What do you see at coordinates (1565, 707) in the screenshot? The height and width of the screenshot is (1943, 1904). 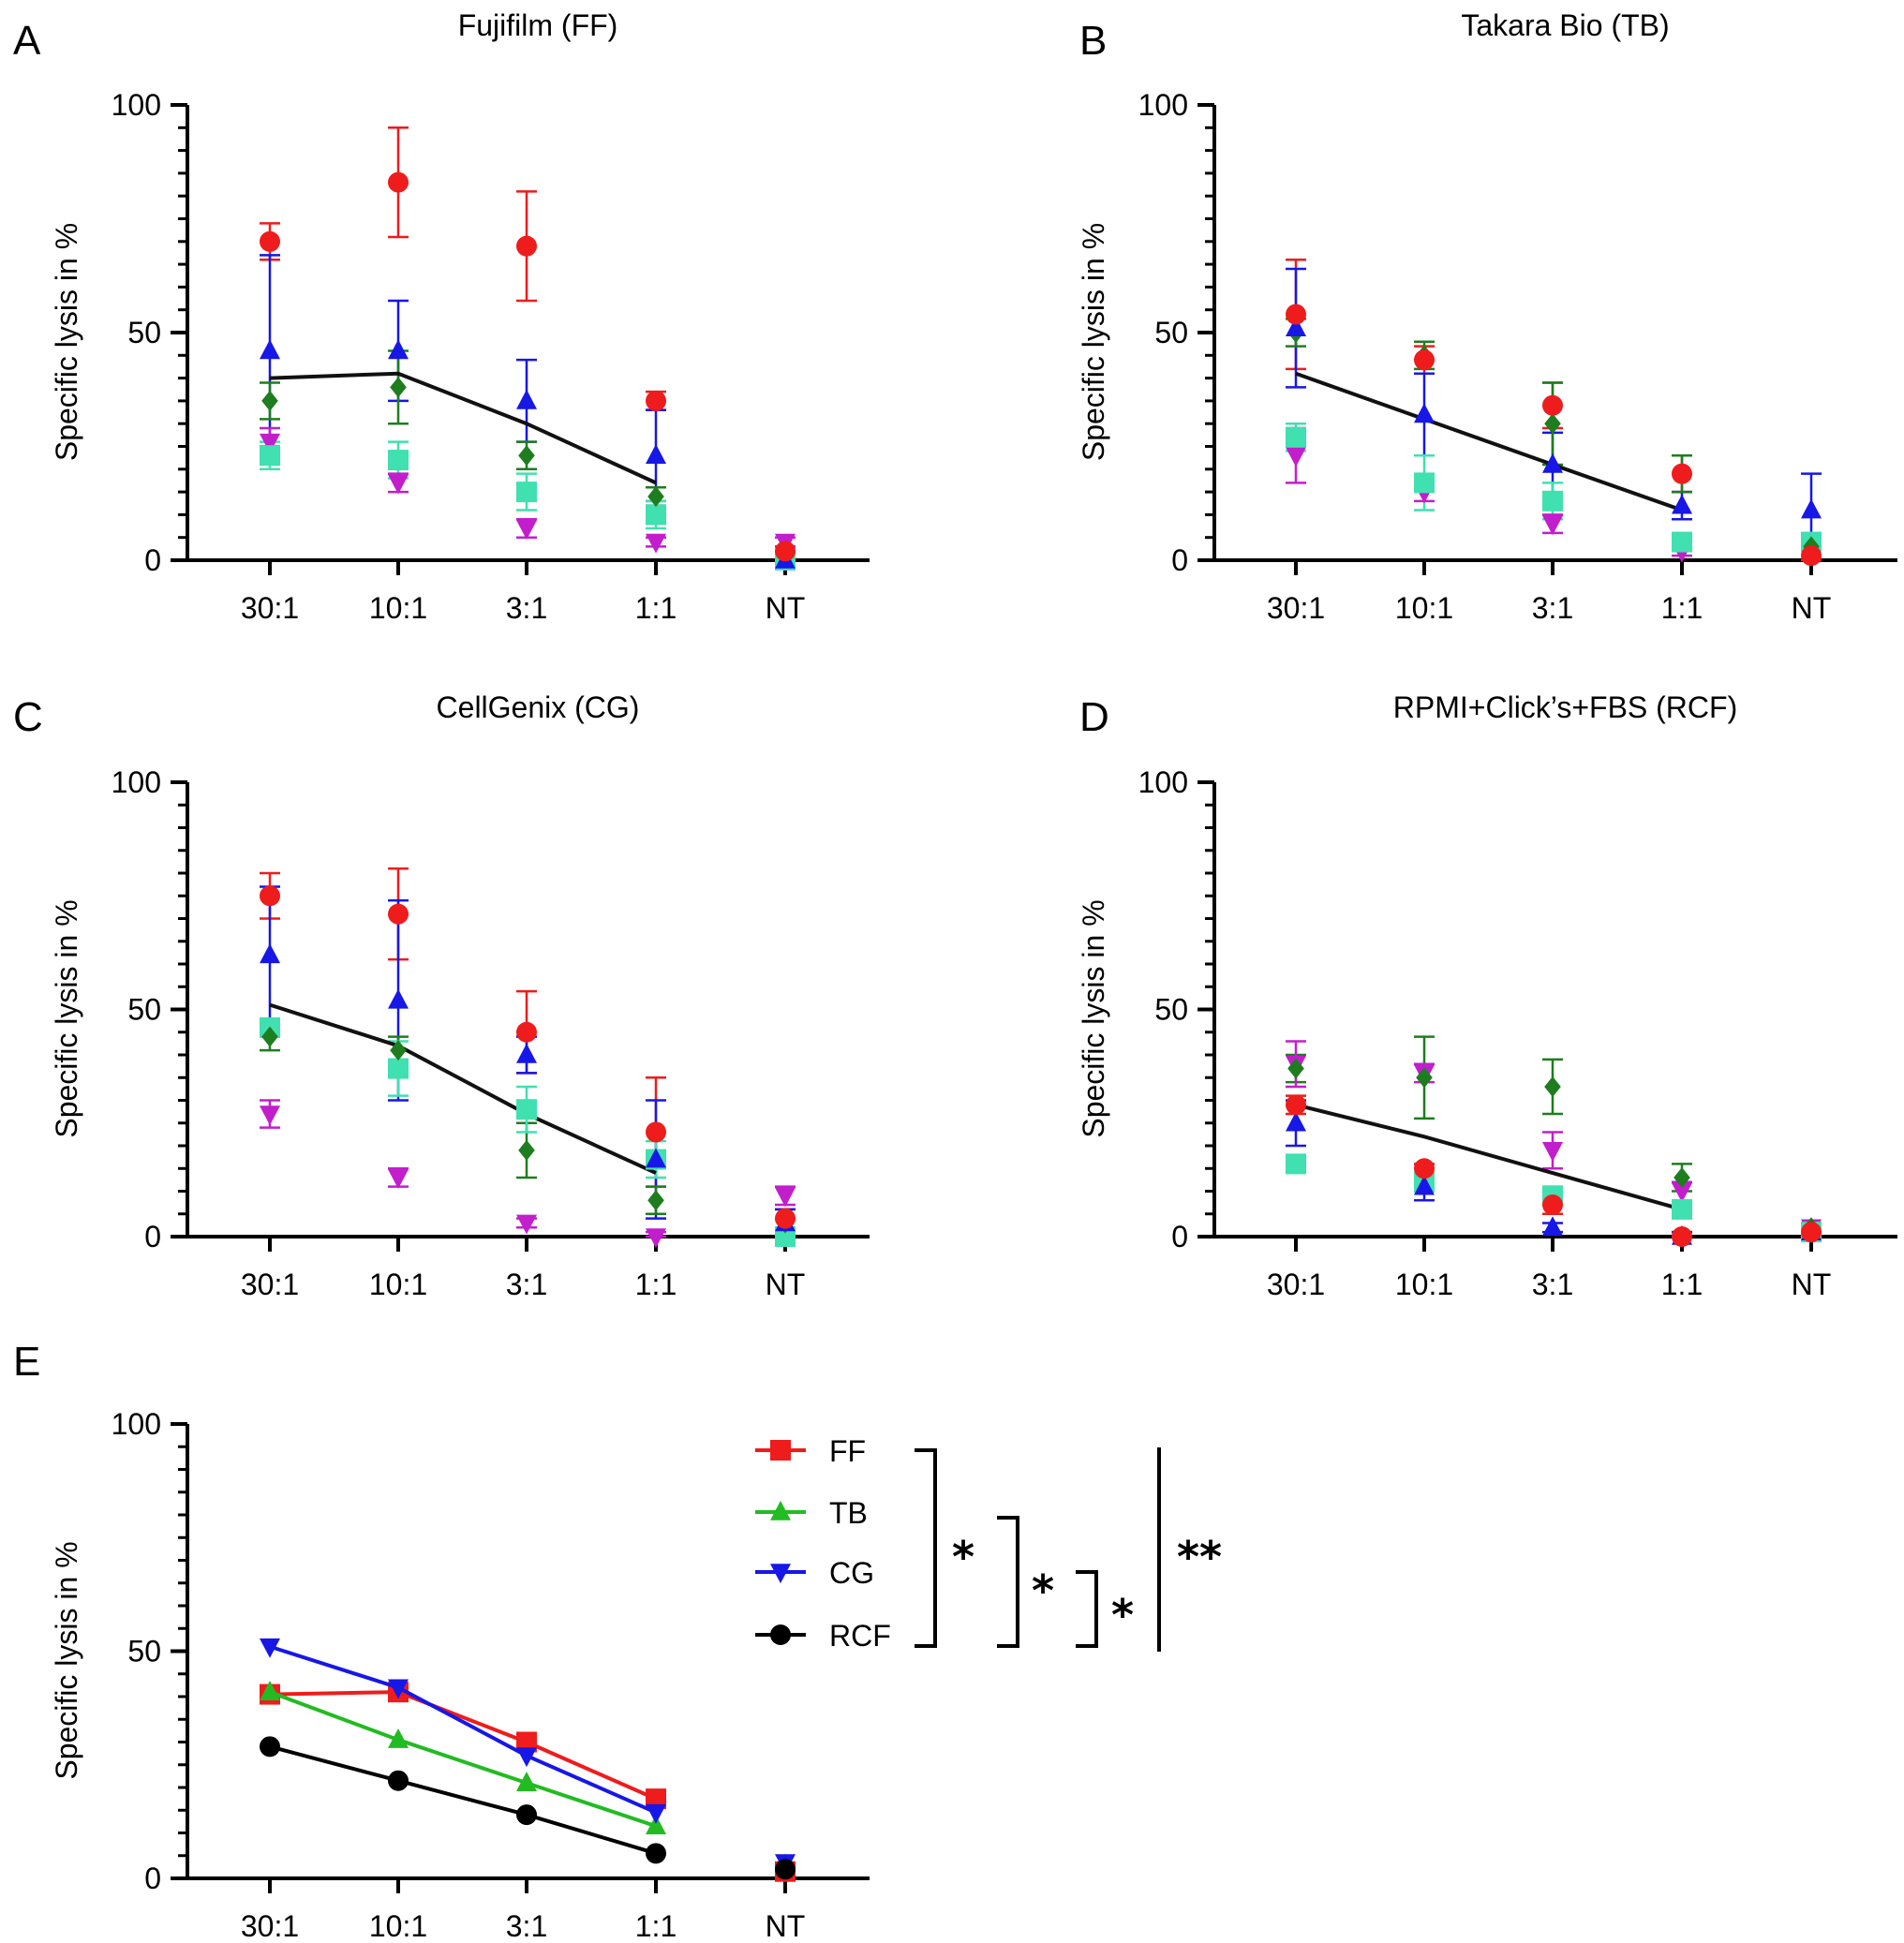 I see `chart-title: RPMI+Click’s+FBS (RCF)` at bounding box center [1565, 707].